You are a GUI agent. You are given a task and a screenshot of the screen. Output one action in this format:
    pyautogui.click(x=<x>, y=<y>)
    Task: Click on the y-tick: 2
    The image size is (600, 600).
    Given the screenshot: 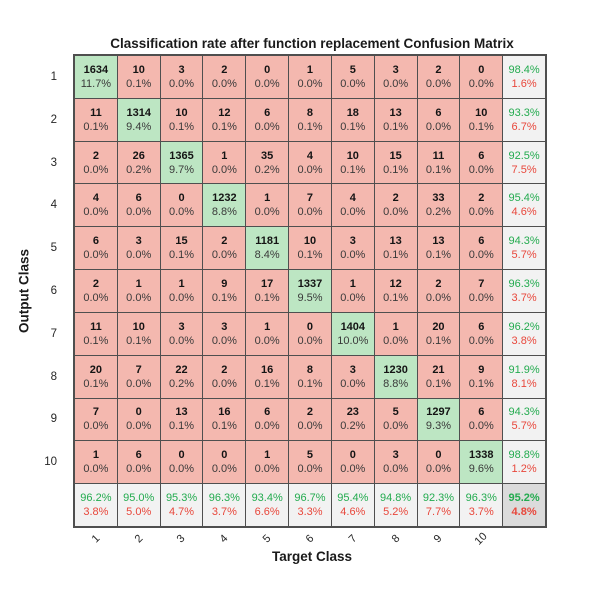 What is the action you would take?
    pyautogui.click(x=53, y=119)
    